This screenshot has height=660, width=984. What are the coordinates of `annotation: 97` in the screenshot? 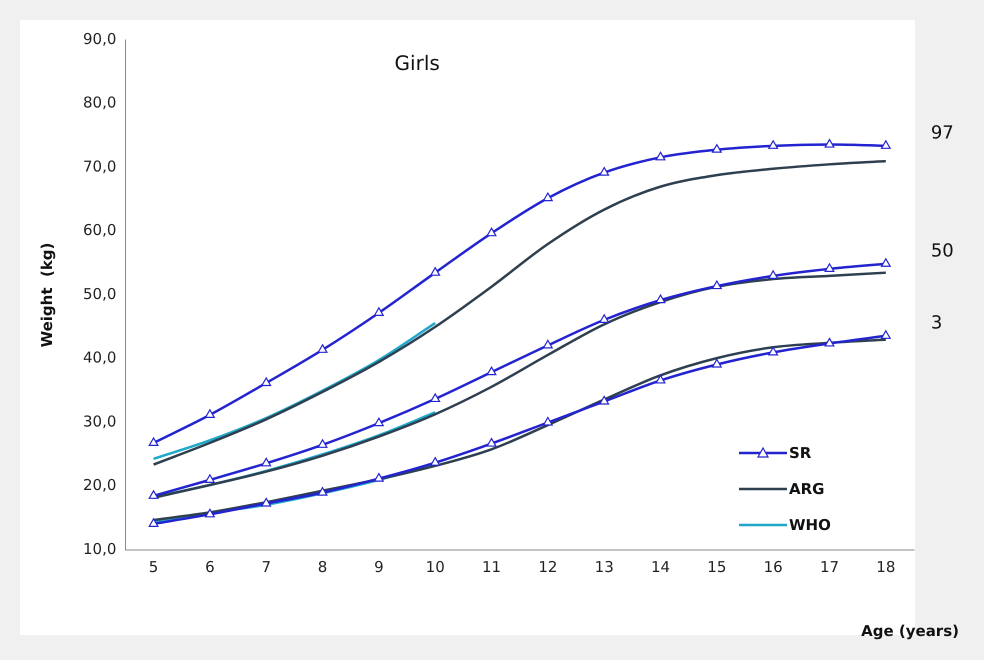 It's located at (942, 133).